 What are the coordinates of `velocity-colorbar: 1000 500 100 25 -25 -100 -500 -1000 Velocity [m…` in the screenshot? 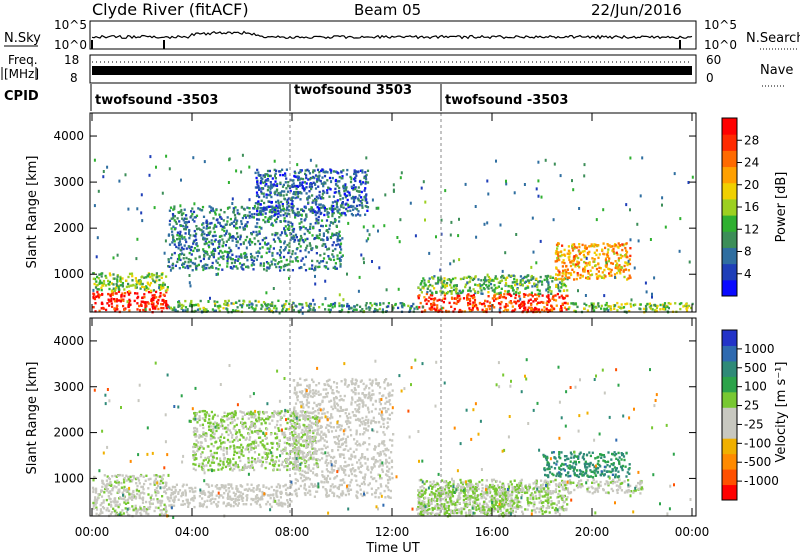 It's located at (755, 415).